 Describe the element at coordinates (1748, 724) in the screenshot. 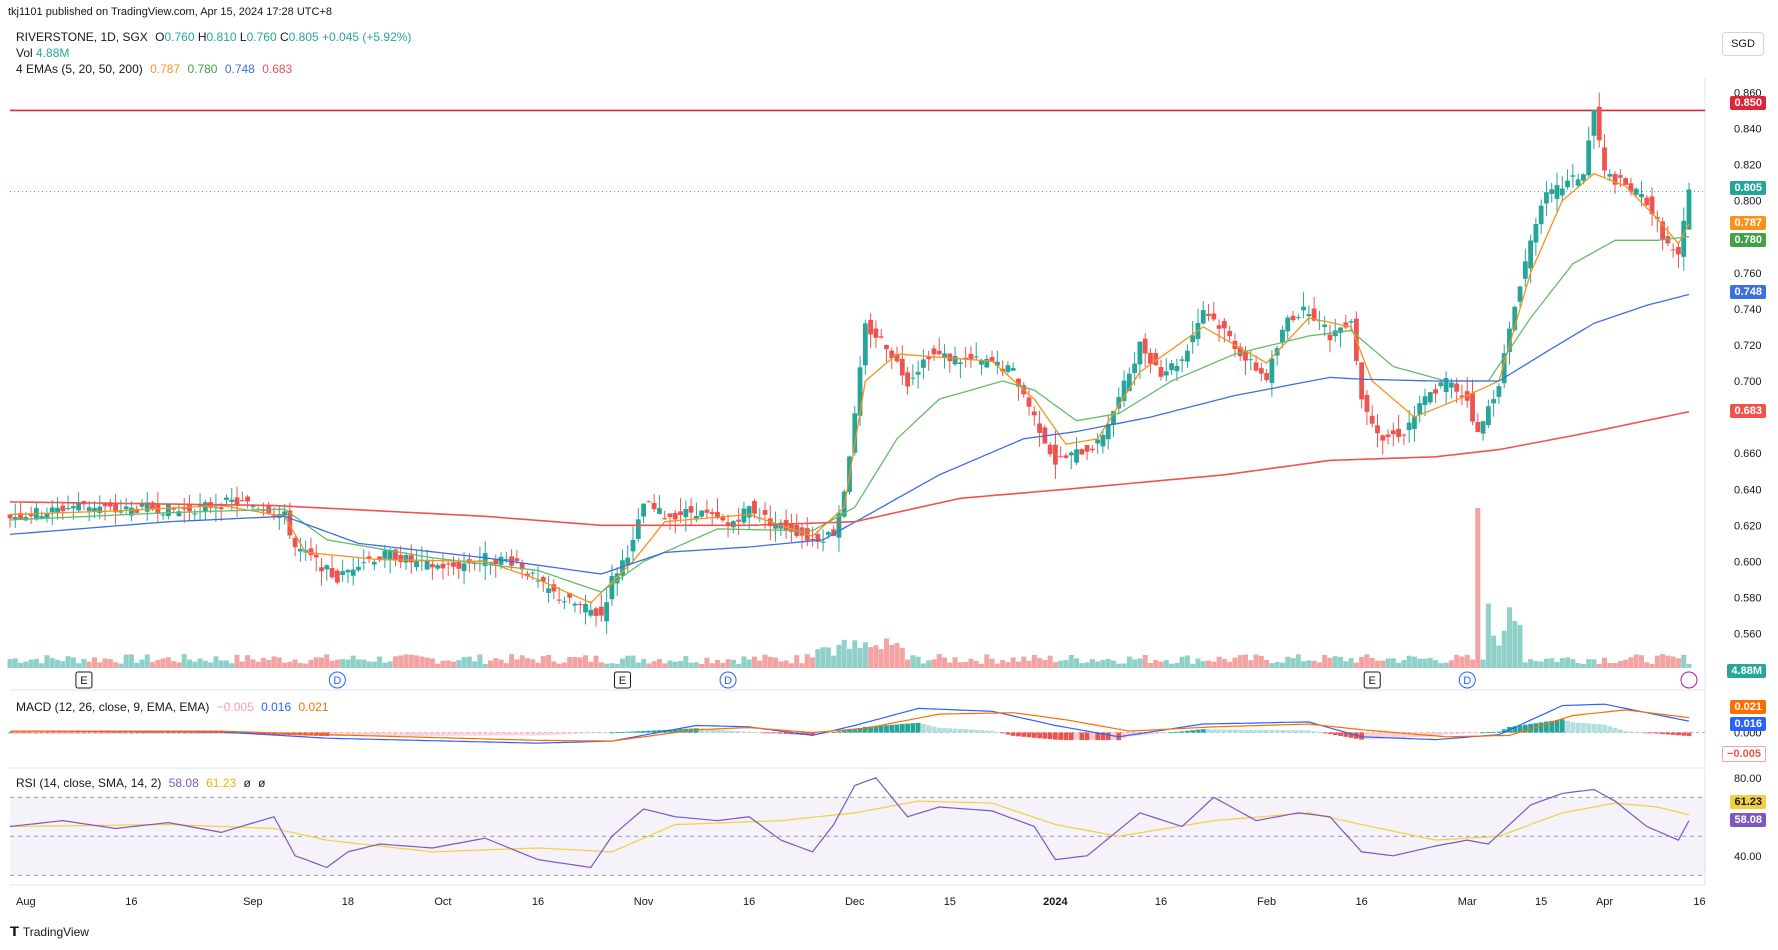

I see `macd-line-label: 0.016` at that location.